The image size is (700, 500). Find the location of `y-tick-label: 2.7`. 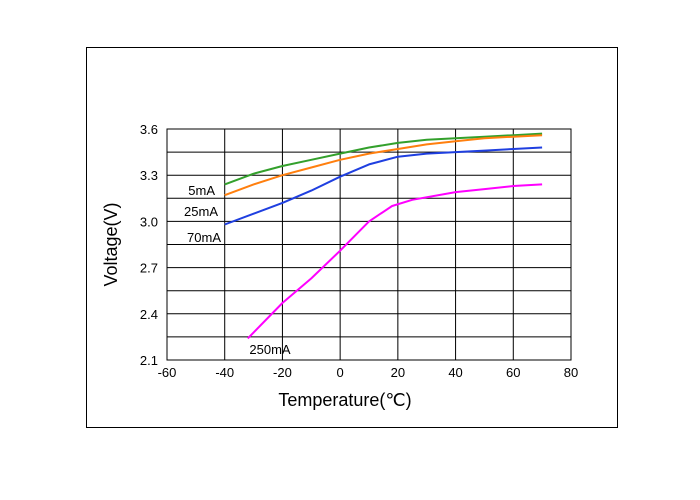

y-tick-label: 2.7 is located at coordinates (149, 268).